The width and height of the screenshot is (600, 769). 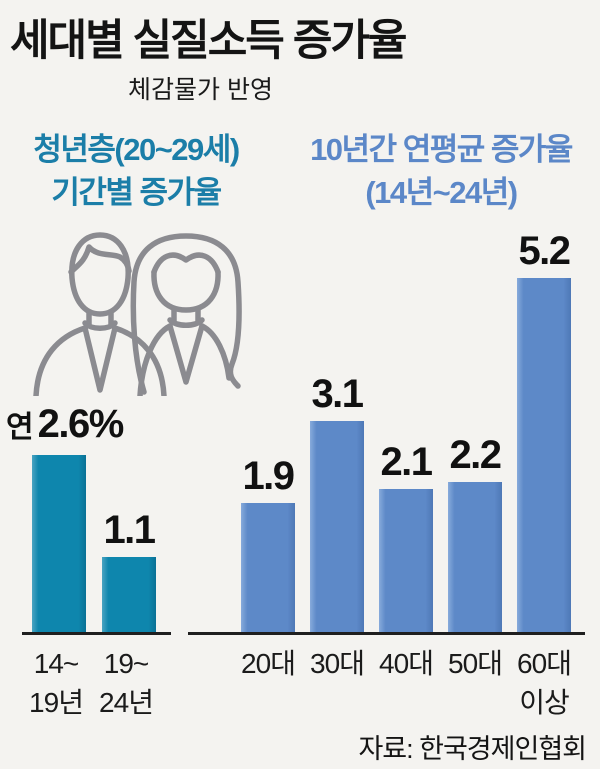 What do you see at coordinates (406, 560) in the screenshot?
I see `bar-40s` at bounding box center [406, 560].